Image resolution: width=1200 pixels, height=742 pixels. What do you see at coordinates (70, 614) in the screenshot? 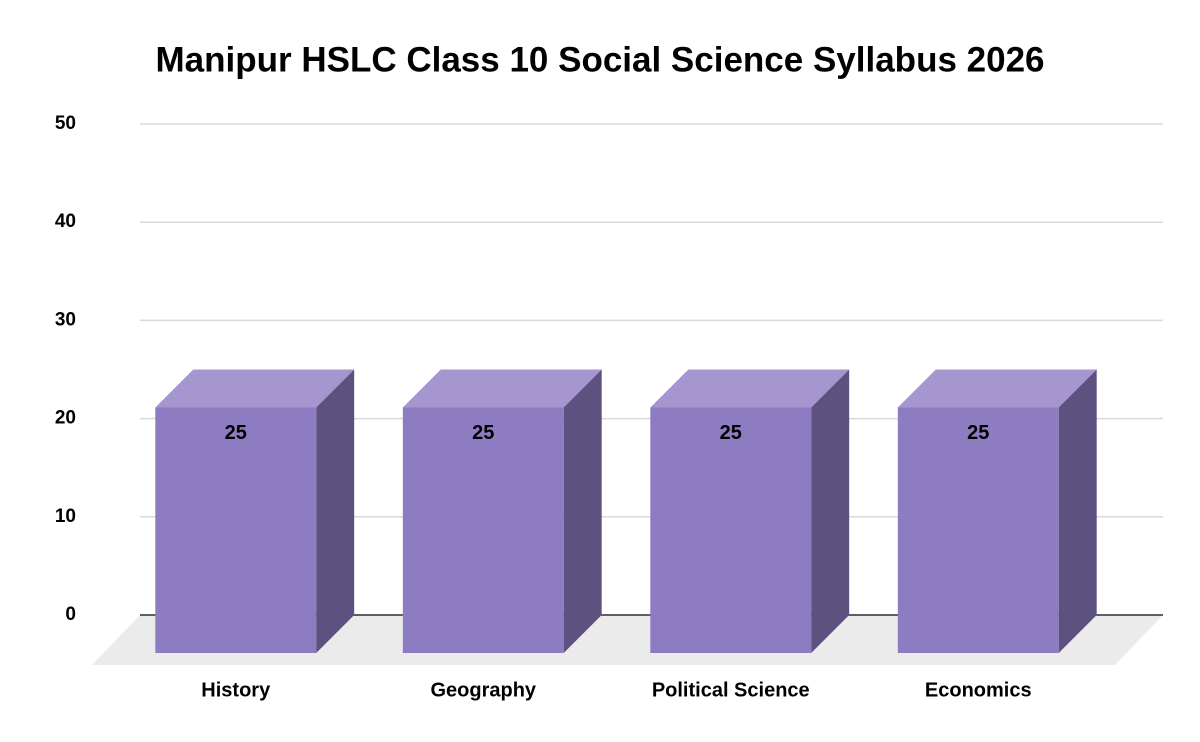
I see `y-tick-label: 0` at bounding box center [70, 614].